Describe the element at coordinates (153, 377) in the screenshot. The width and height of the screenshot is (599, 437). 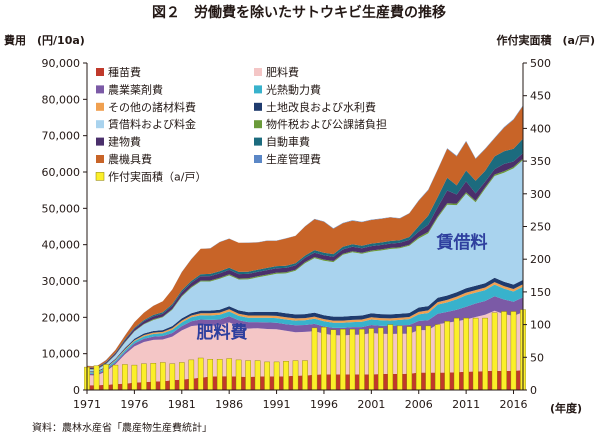
I see `bar-1978` at that location.